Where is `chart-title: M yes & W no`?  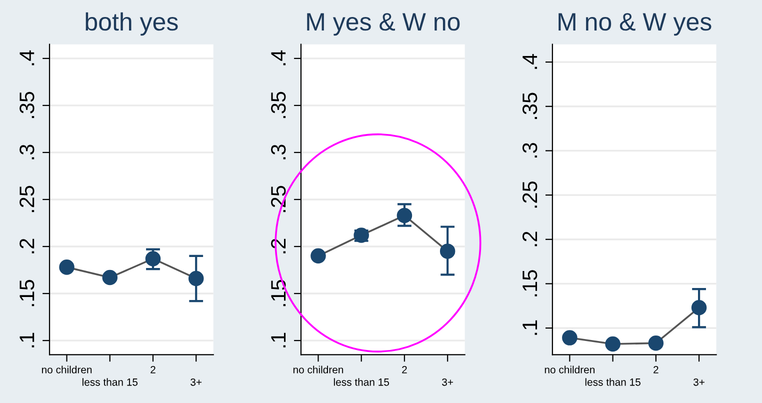 chart-title: M yes & W no is located at coordinates (383, 24).